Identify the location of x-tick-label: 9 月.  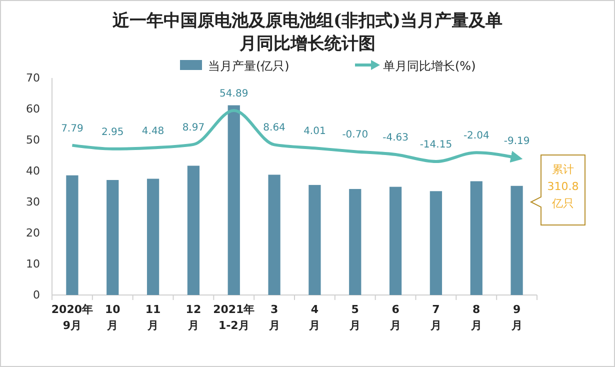
(516, 317).